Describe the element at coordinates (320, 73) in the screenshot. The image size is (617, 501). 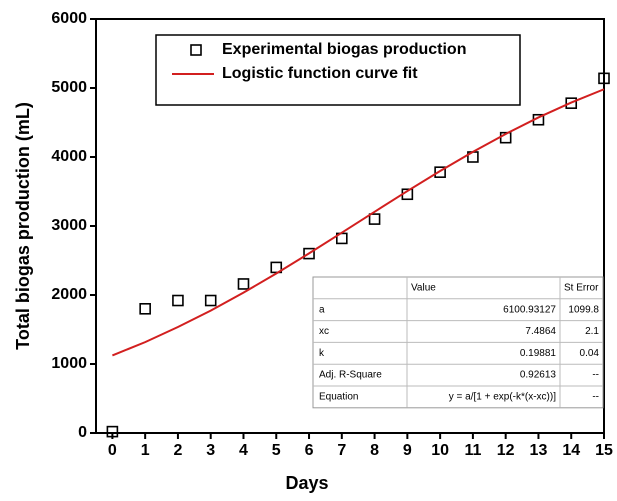
I see `legend-label: Logistic function curve fit` at that location.